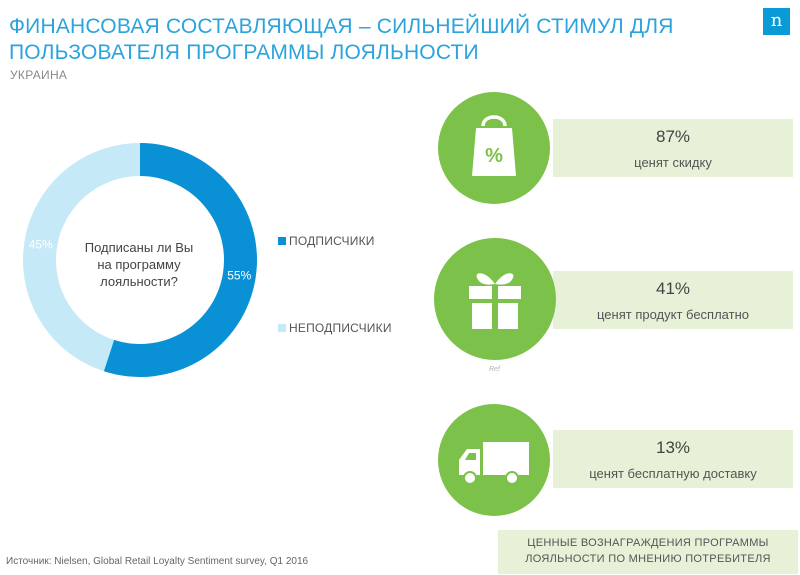 This screenshot has height=575, width=800. What do you see at coordinates (673, 300) in the screenshot?
I see `reward-free-product-box: 41% ценят продукт бесплатно` at bounding box center [673, 300].